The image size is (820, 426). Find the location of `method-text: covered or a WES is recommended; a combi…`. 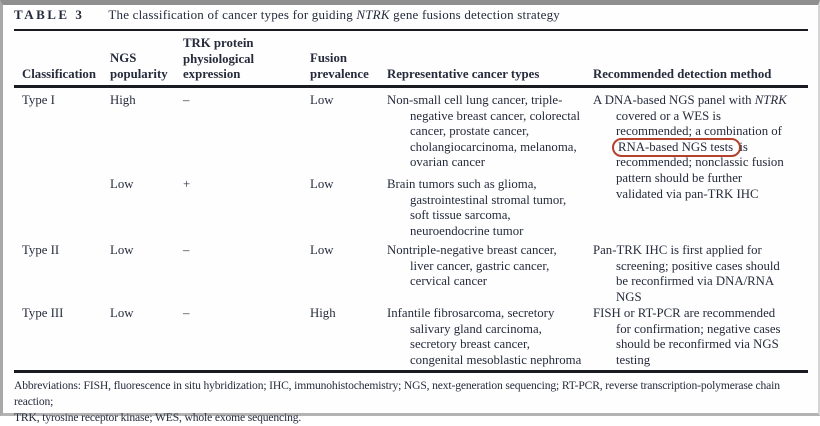

method-text: covered or a WES is recommended; a combi… is located at coordinates (699, 123).